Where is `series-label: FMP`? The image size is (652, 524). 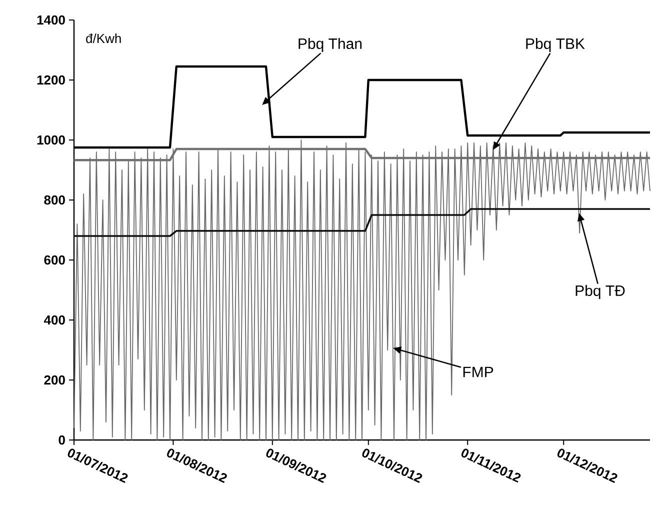 series-label: FMP is located at coordinates (478, 372).